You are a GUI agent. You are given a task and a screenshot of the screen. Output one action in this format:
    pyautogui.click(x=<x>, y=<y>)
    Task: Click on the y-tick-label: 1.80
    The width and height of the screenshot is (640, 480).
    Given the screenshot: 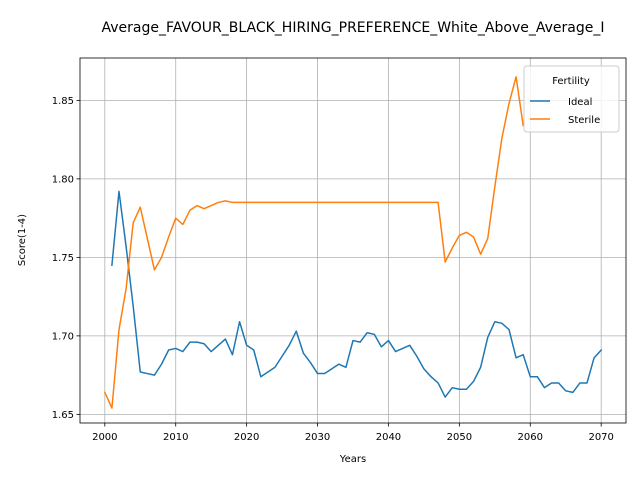 What is the action you would take?
    pyautogui.click(x=63, y=179)
    